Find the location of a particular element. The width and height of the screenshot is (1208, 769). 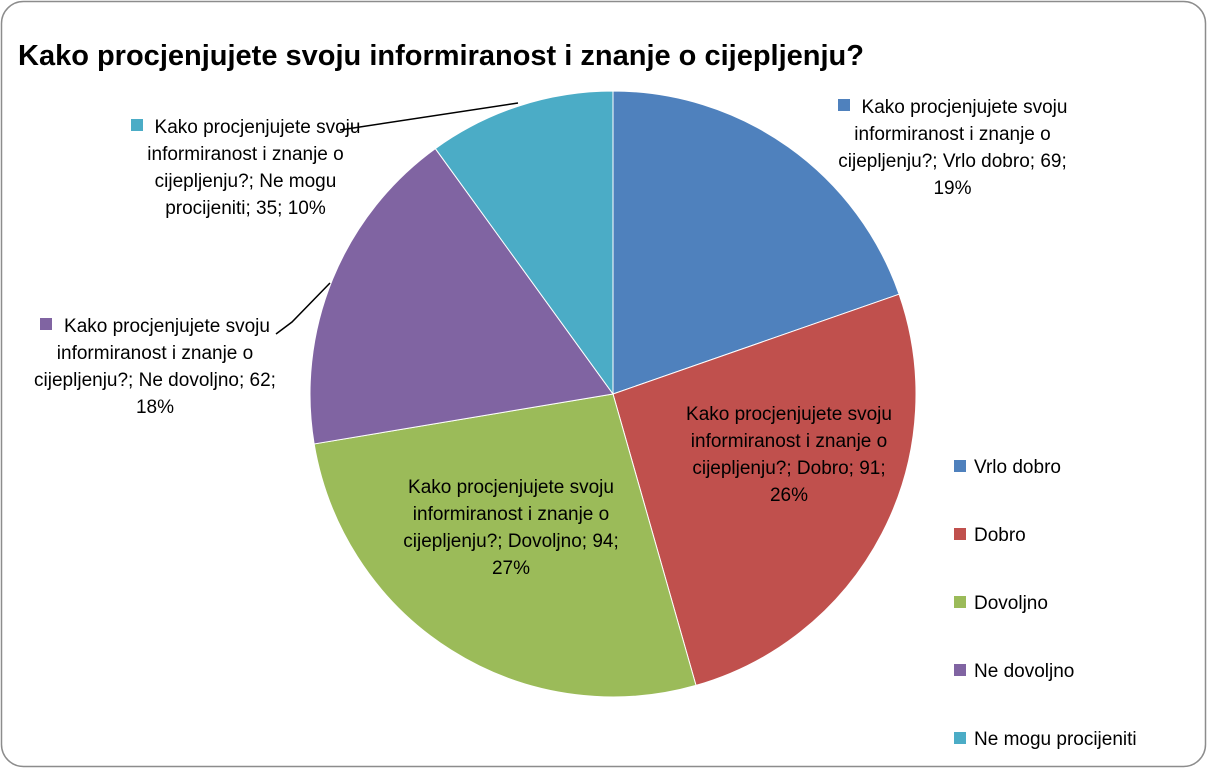

legend-item: Ne mogu procijeniti is located at coordinates (1045, 740).